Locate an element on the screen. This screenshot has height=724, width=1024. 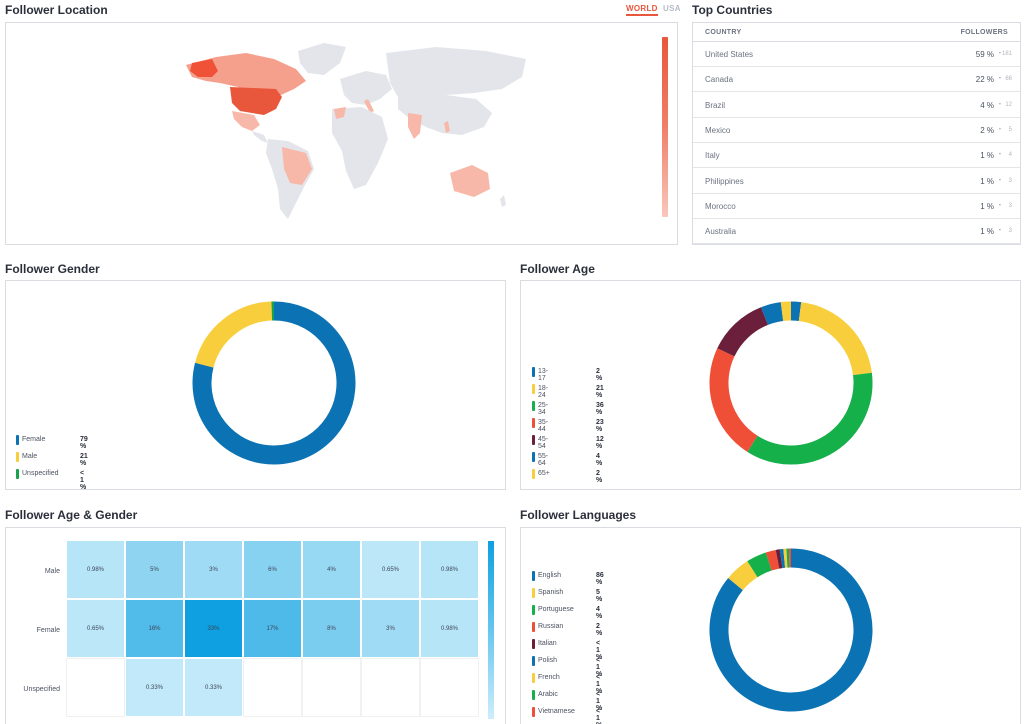
table-row: Brazil 4 % • 12 is located at coordinates (856, 105).